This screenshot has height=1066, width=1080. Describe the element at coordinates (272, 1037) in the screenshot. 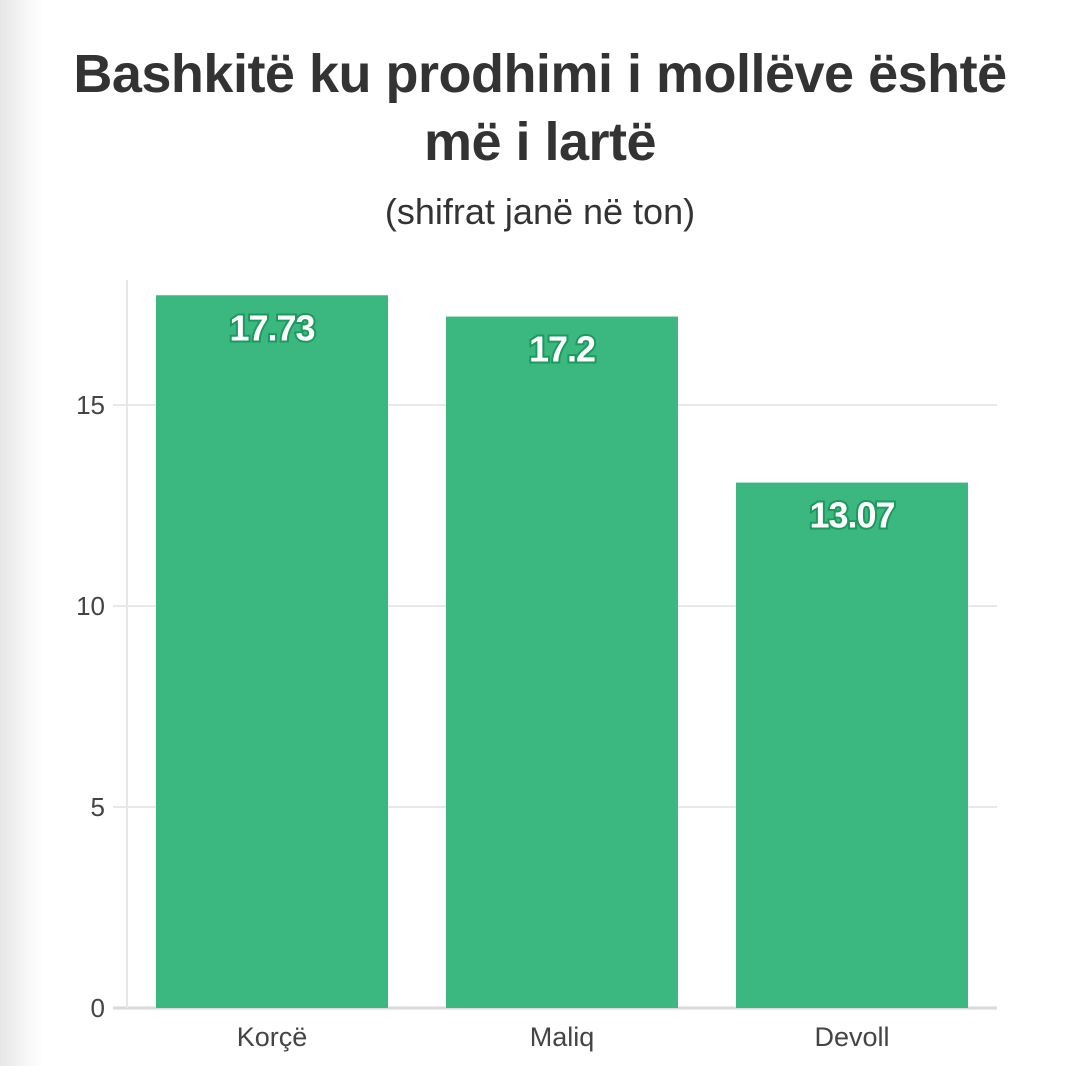

I see `x-tick-label: Korçë` at that location.